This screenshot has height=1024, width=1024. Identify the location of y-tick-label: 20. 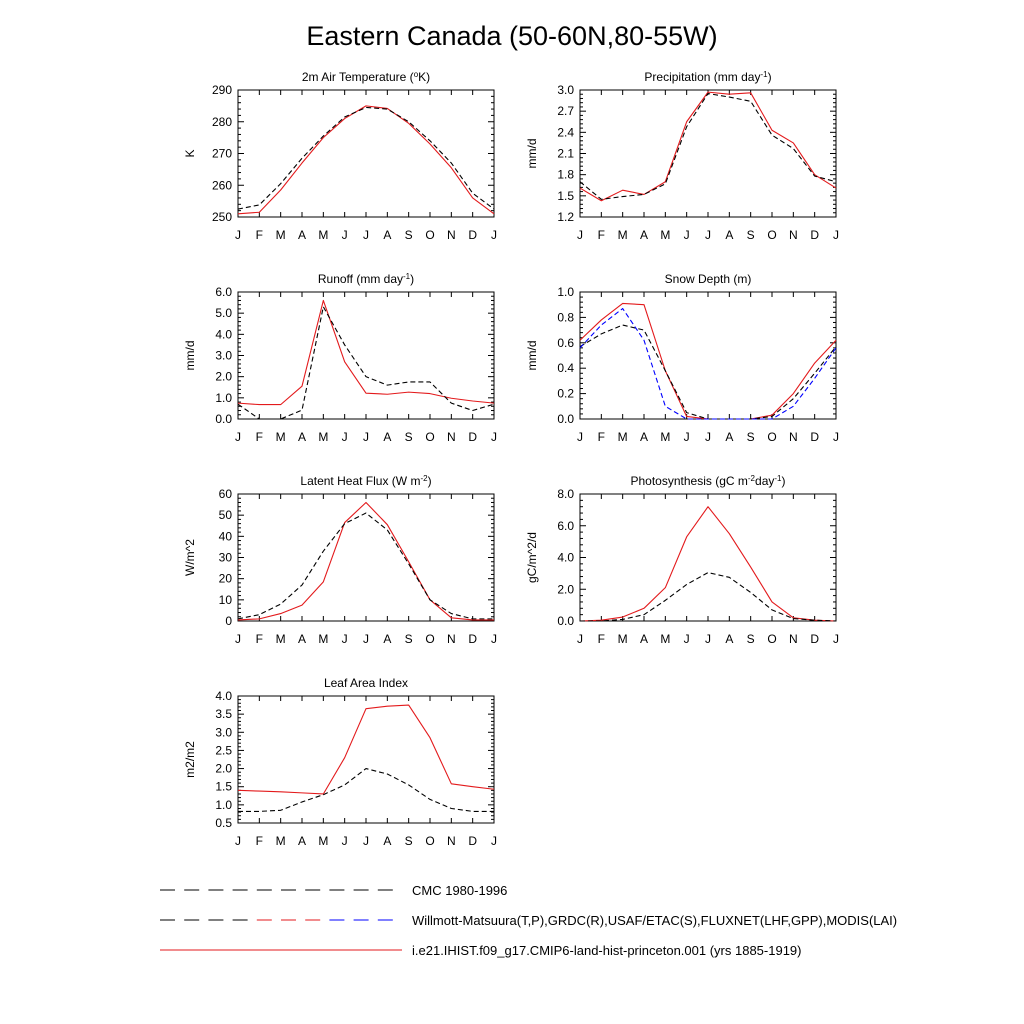
(226, 579).